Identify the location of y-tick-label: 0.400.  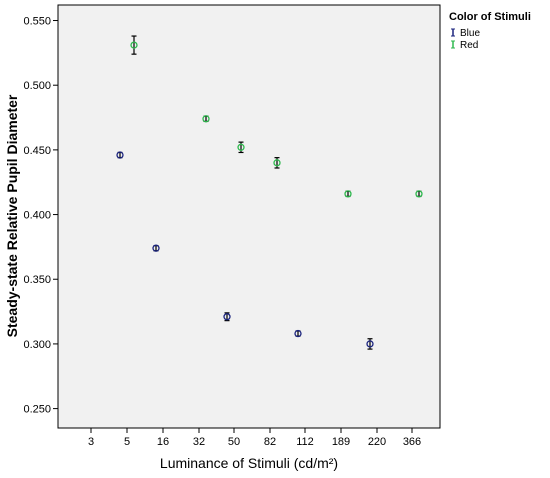
(37, 216).